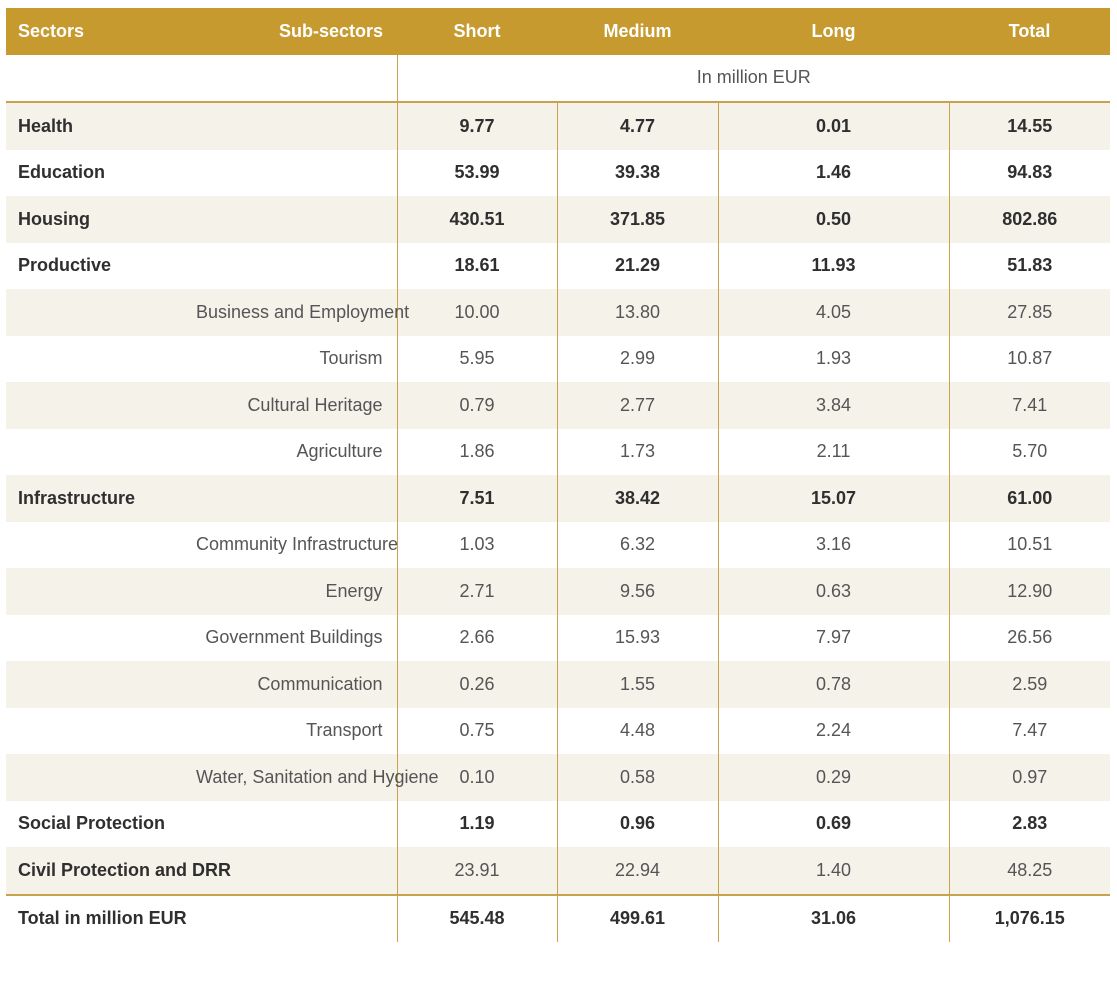  I want to click on table-row: Infrastructure 7.51 38.42 15.07 61.00, so click(558, 498).